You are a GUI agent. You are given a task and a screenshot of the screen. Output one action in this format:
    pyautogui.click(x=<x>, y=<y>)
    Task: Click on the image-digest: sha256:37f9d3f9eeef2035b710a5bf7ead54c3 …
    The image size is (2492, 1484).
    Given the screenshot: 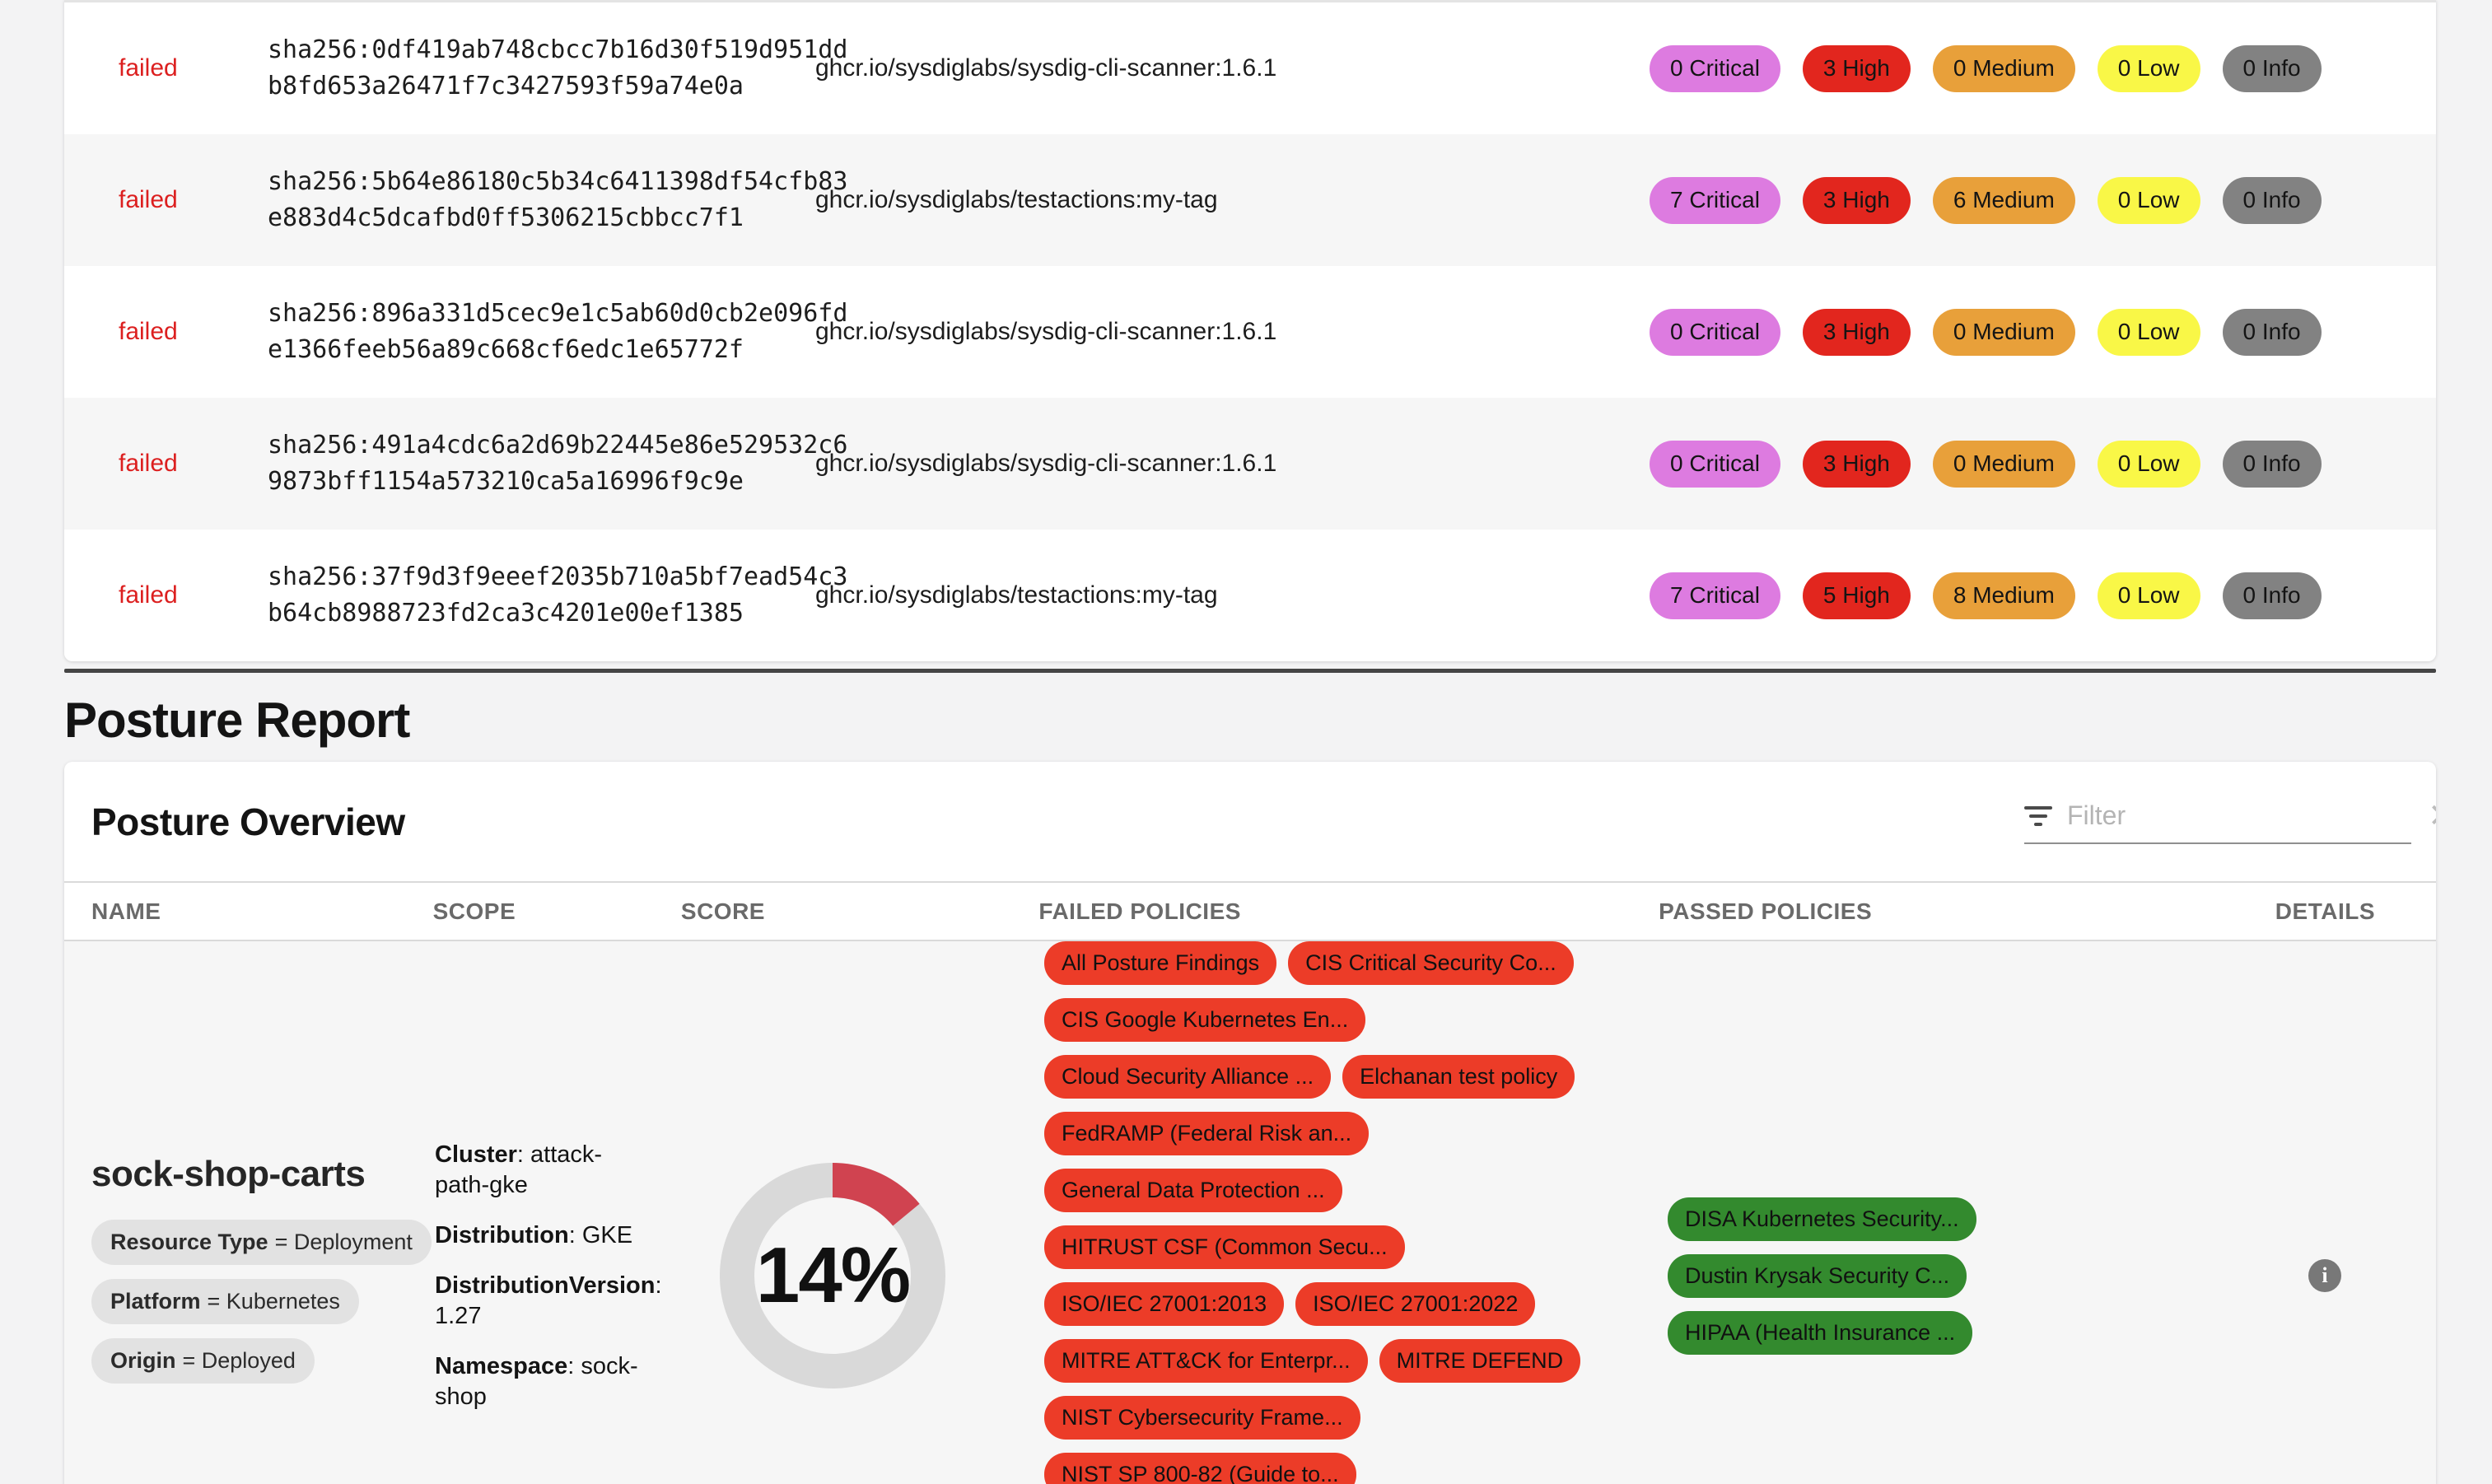 What is the action you would take?
    pyautogui.click(x=558, y=595)
    